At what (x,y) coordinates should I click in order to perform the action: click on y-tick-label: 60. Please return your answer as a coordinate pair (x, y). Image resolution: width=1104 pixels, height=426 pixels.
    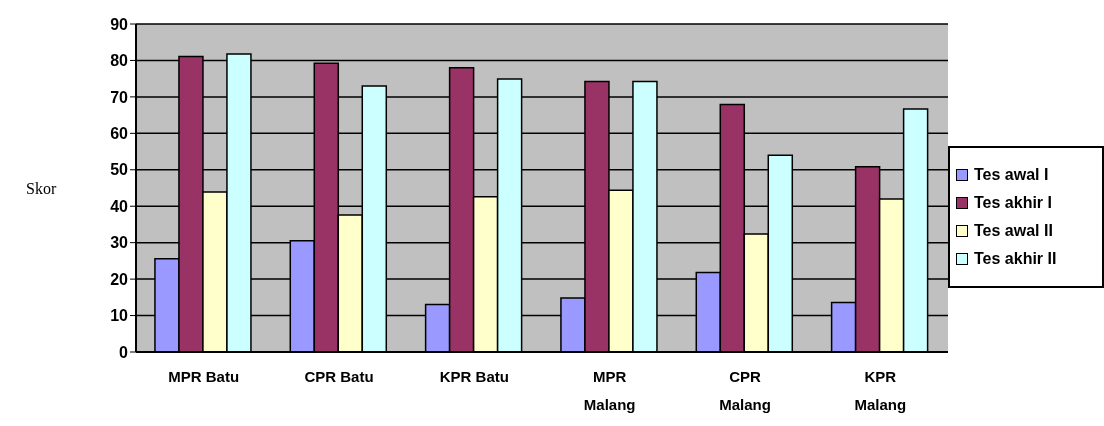
    Looking at the image, I should click on (119, 134).